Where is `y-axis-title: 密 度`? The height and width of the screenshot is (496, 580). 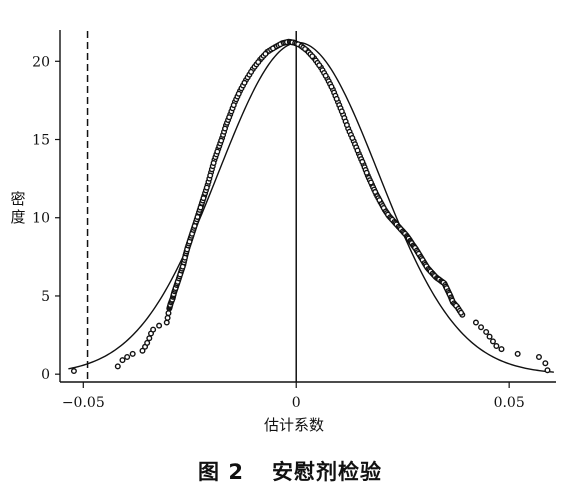 y-axis-title: 密 度 is located at coordinates (17, 208).